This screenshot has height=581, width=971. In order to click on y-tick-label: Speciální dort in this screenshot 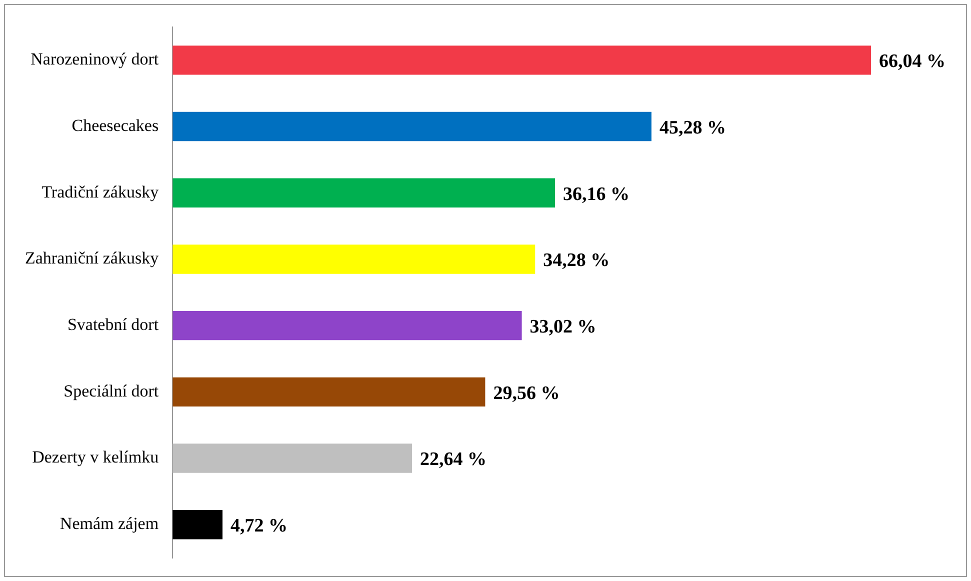, I will do `click(111, 390)`.